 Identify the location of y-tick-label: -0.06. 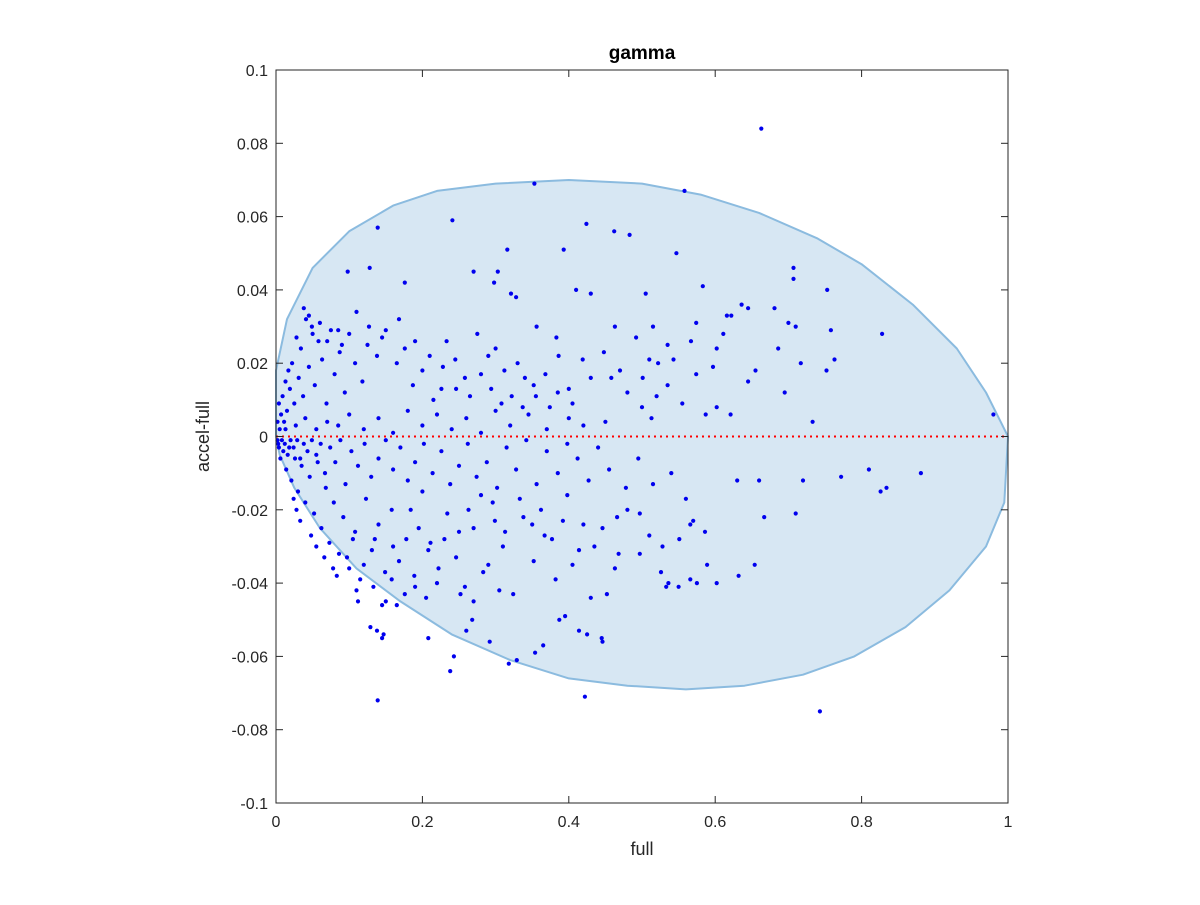
(250, 657).